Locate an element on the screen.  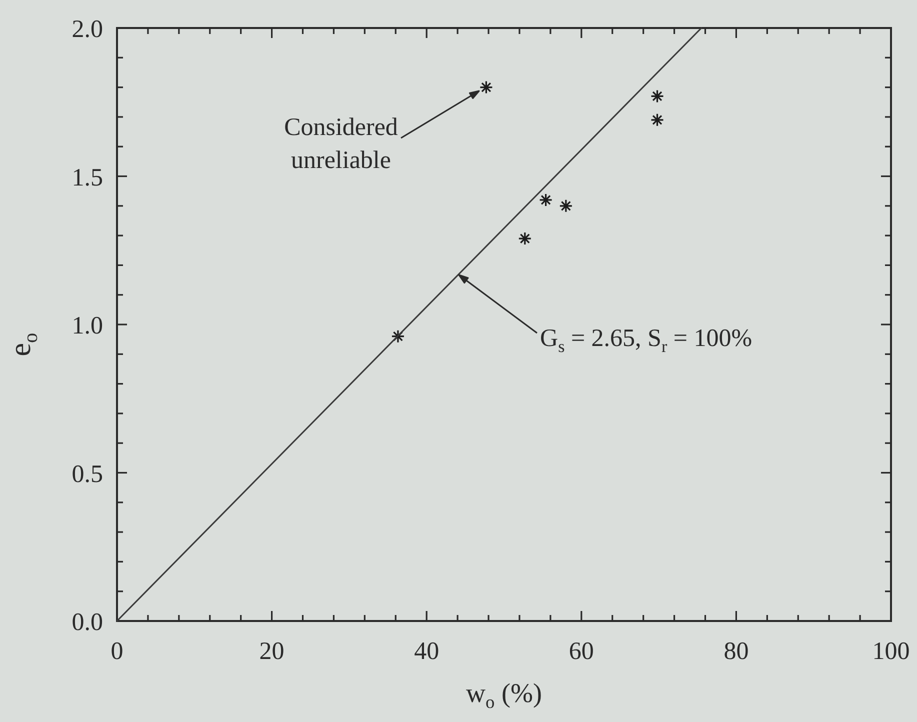
x-tick-label: 20 is located at coordinates (271, 651).